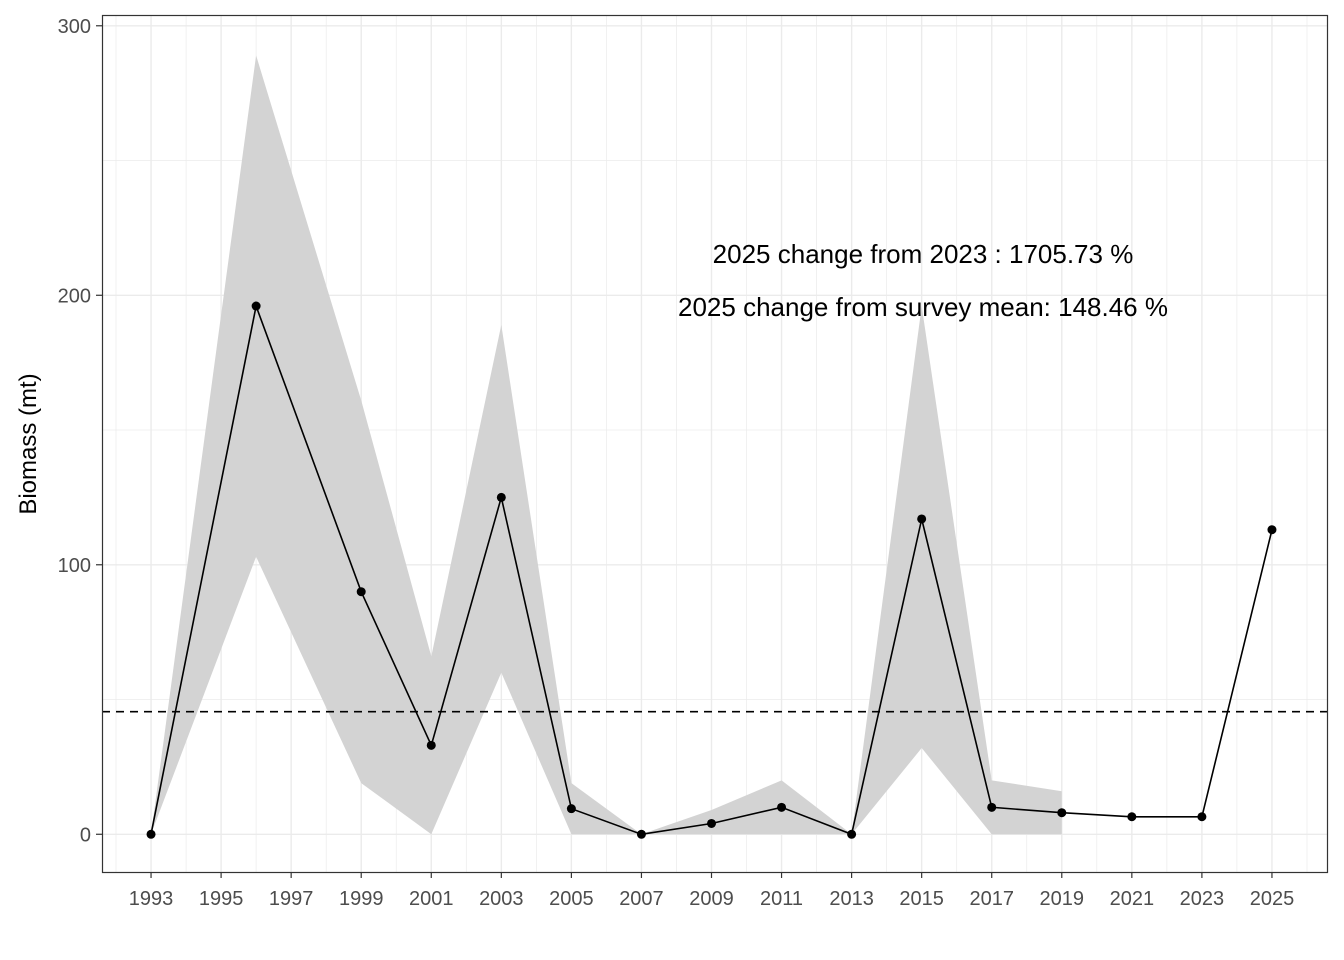 Image resolution: width=1344 pixels, height=960 pixels. I want to click on x-tick-label: 2025, so click(1272, 899).